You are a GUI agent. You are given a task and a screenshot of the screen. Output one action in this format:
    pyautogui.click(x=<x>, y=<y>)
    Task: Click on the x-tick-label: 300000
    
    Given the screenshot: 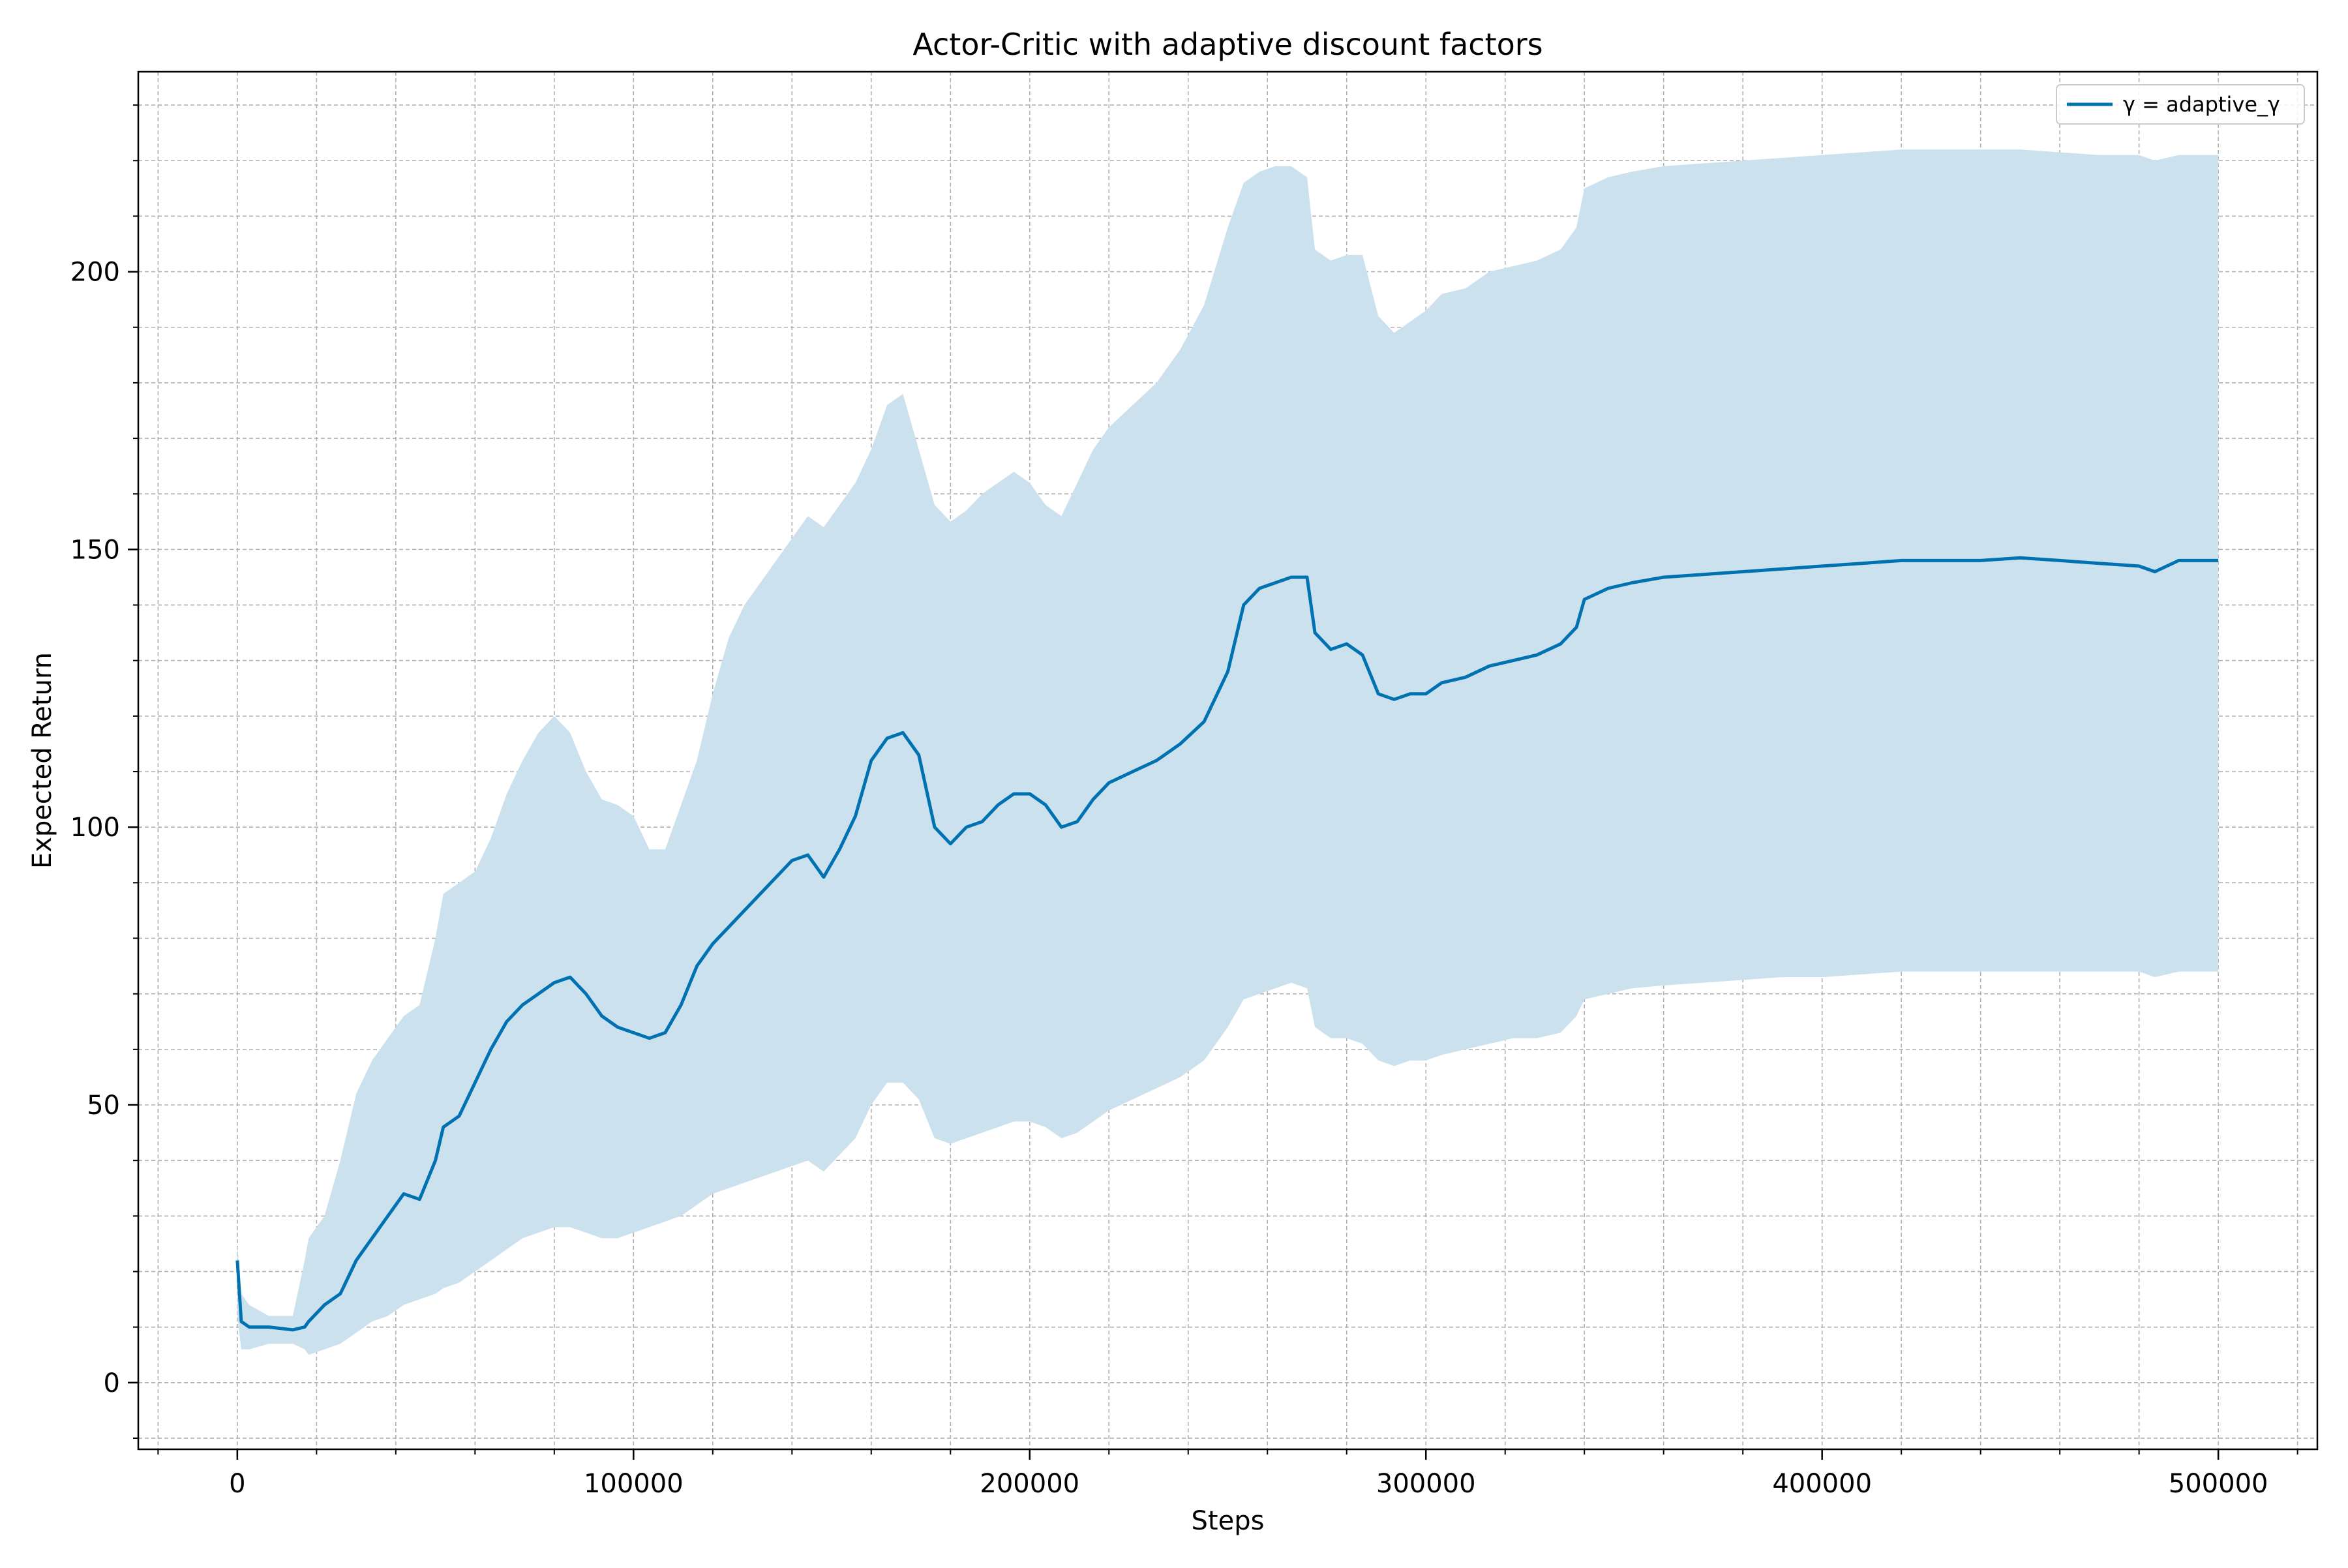 What is the action you would take?
    pyautogui.click(x=1426, y=1484)
    